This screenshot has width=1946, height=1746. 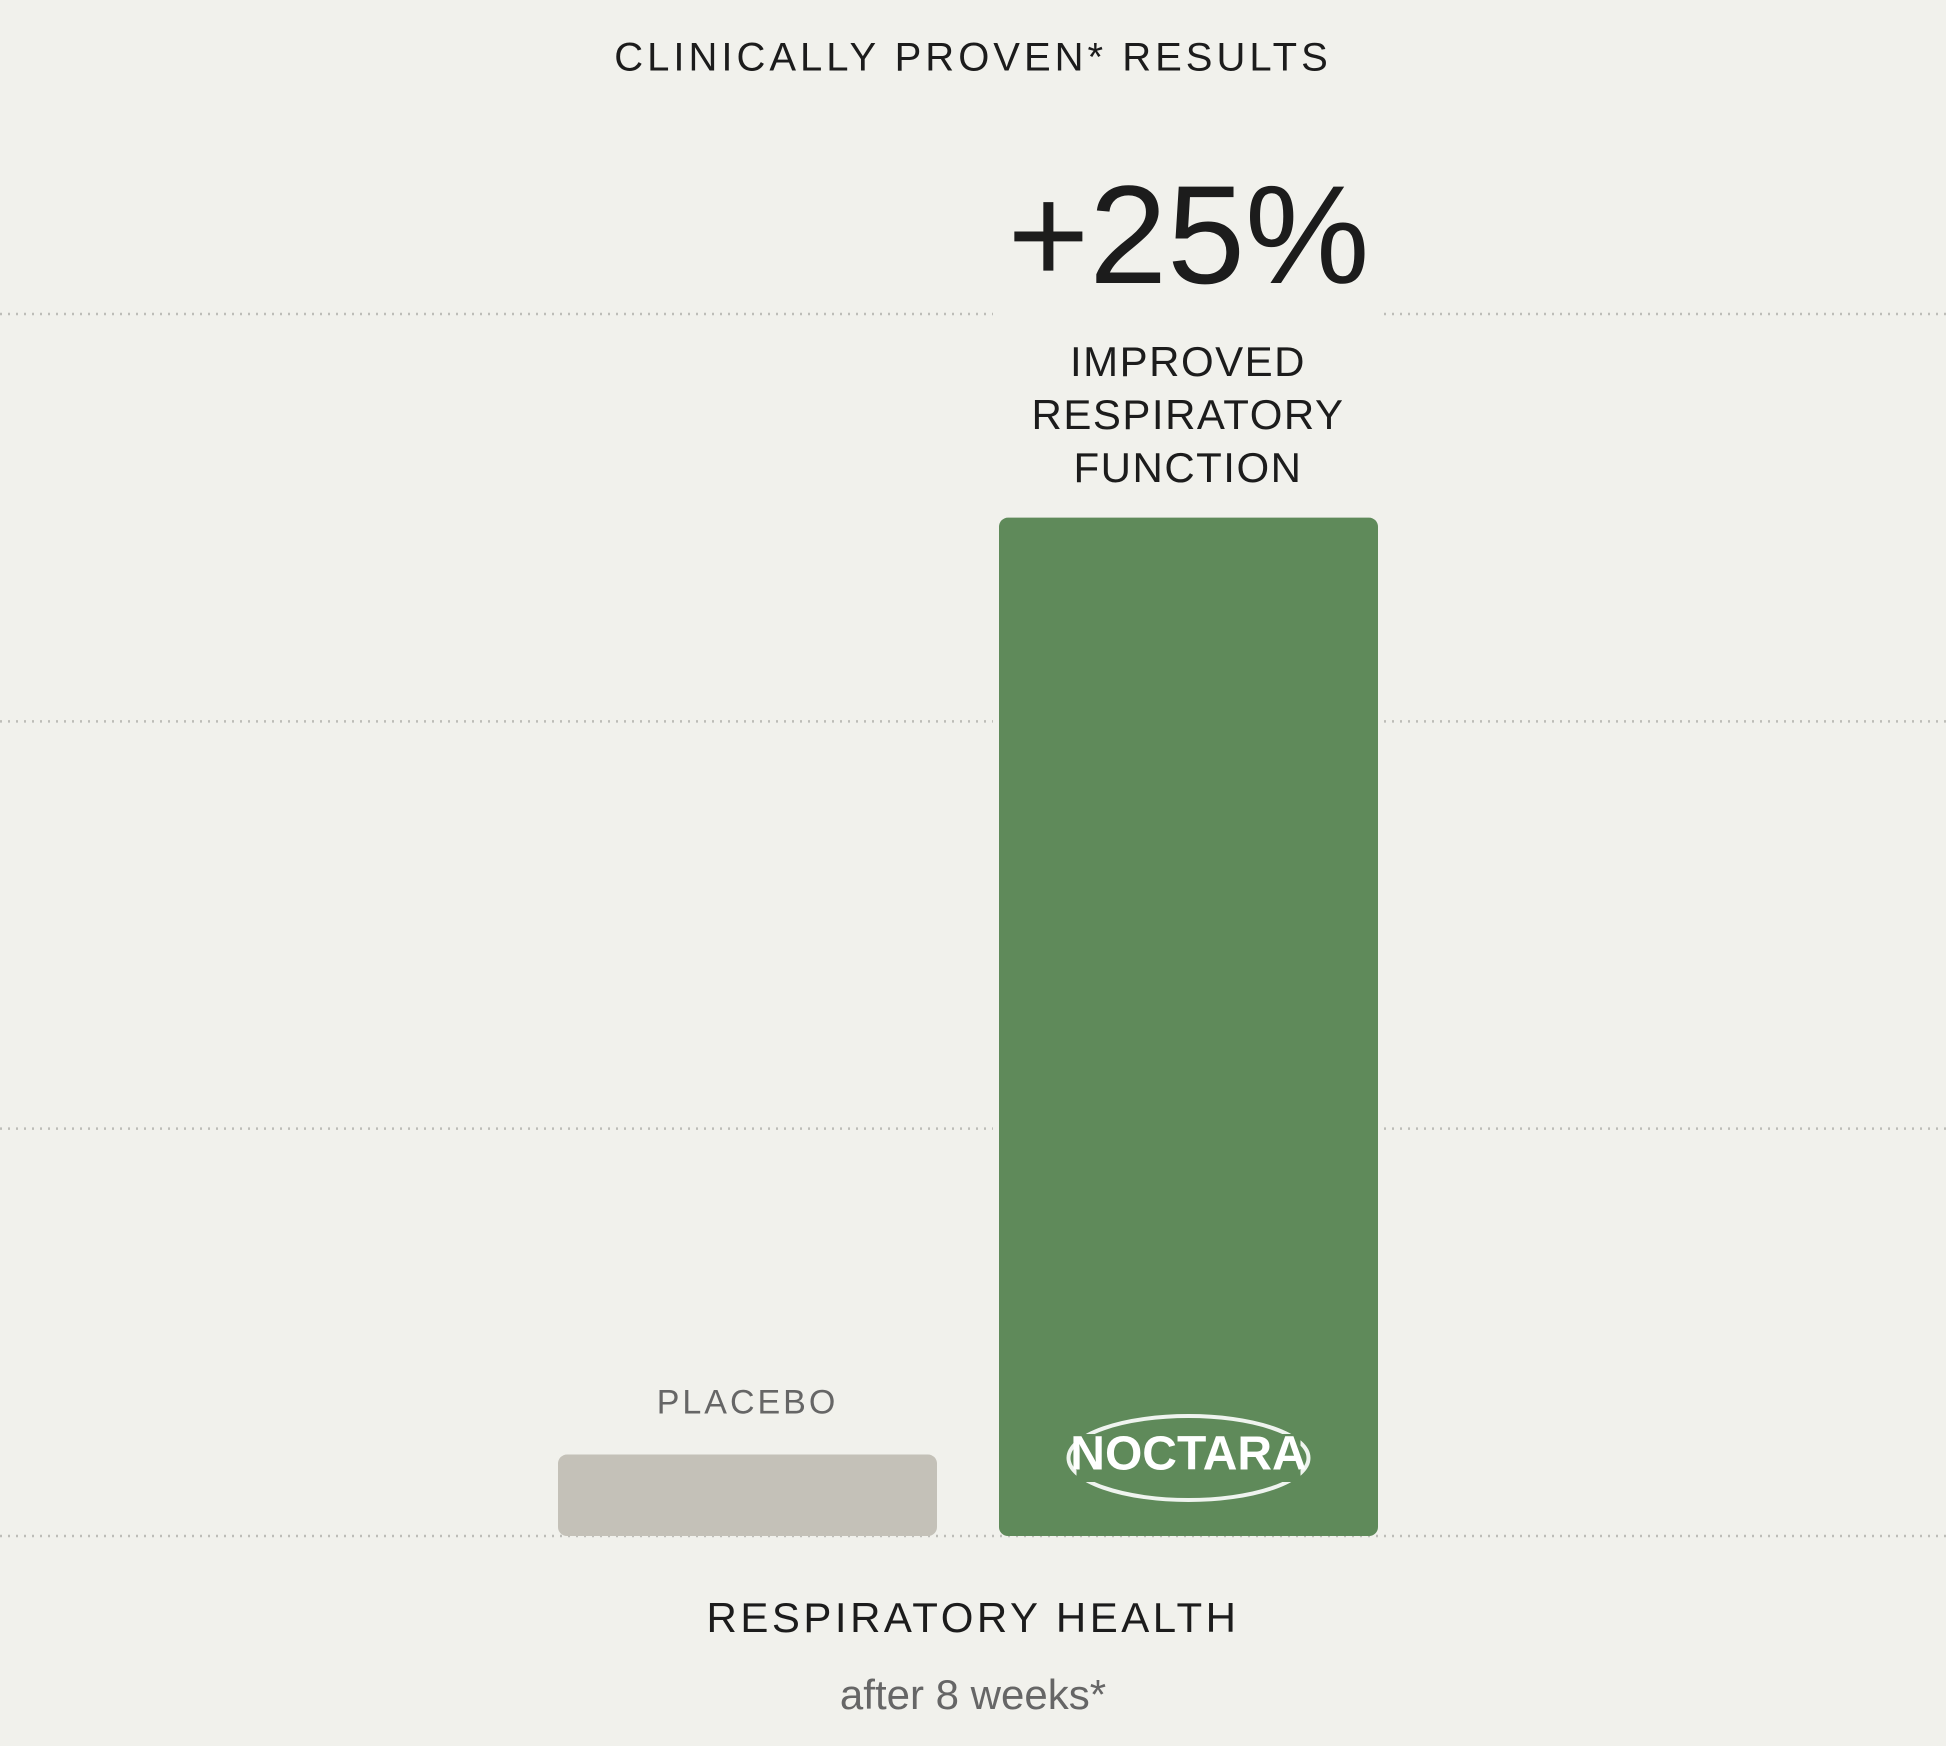 What do you see at coordinates (748, 1403) in the screenshot?
I see `category-label: PLACEBO` at bounding box center [748, 1403].